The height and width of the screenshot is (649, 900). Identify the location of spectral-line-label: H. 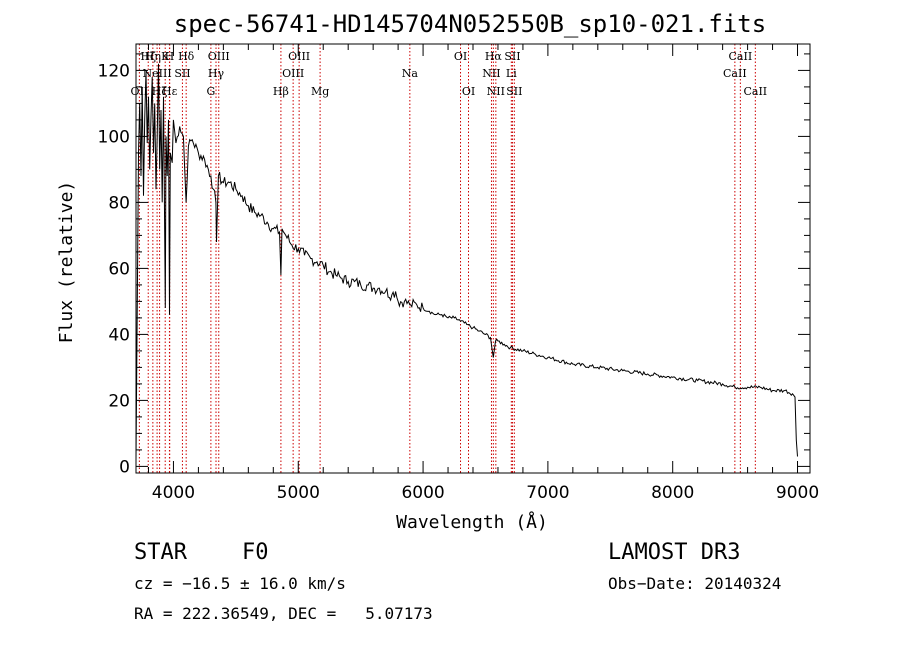
(170, 56).